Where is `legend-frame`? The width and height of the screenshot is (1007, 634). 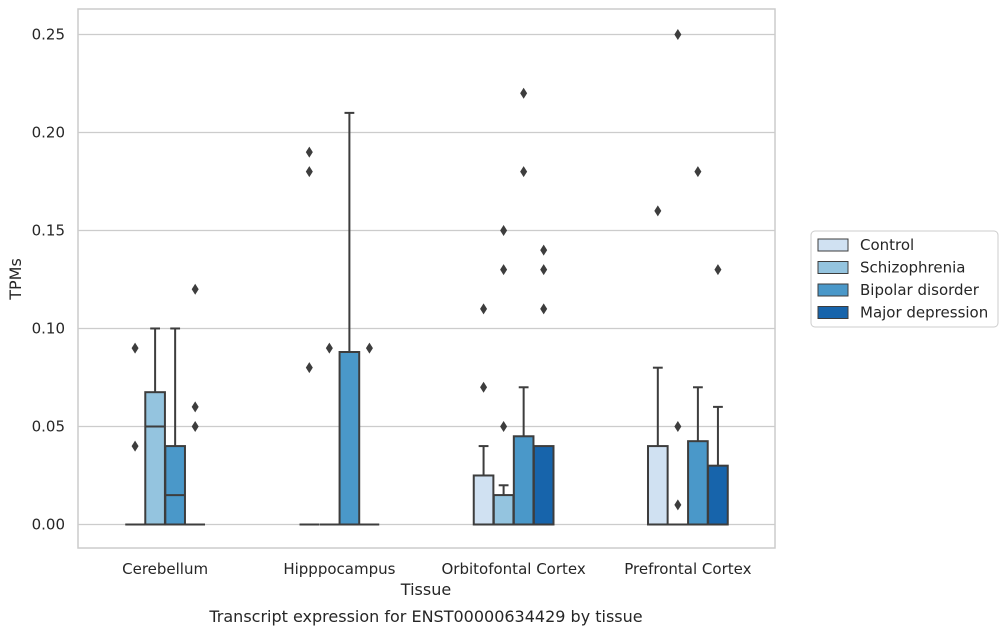 legend-frame is located at coordinates (904, 279).